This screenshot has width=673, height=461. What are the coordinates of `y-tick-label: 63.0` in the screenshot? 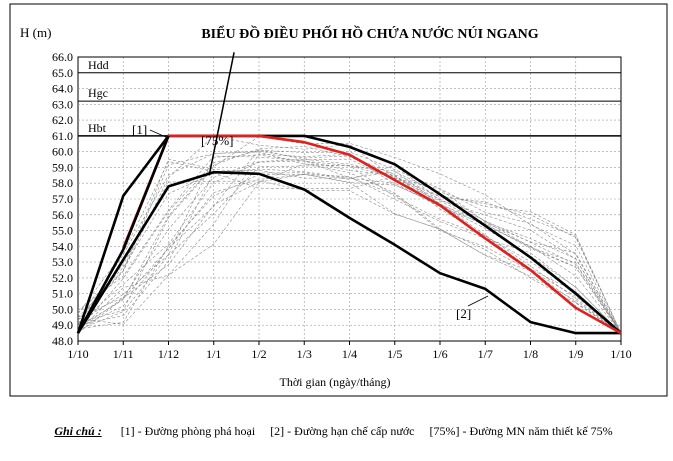 It's located at (62, 104).